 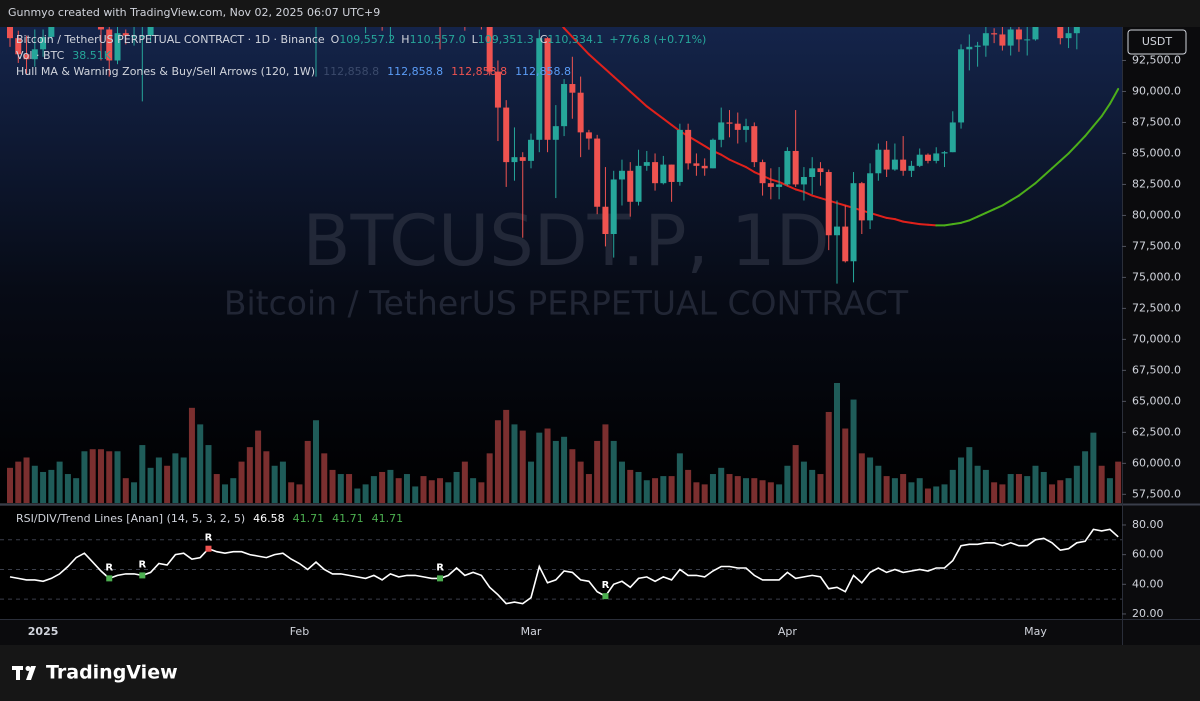 I want to click on rsi-value: 41.71, so click(x=348, y=518).